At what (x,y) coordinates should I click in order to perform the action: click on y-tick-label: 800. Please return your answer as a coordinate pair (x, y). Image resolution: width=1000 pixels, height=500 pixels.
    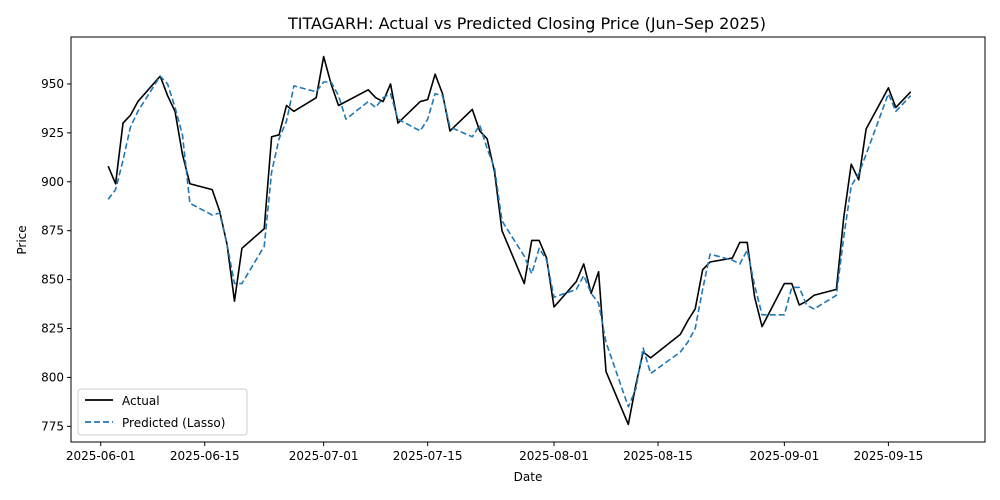
    Looking at the image, I should click on (52, 377).